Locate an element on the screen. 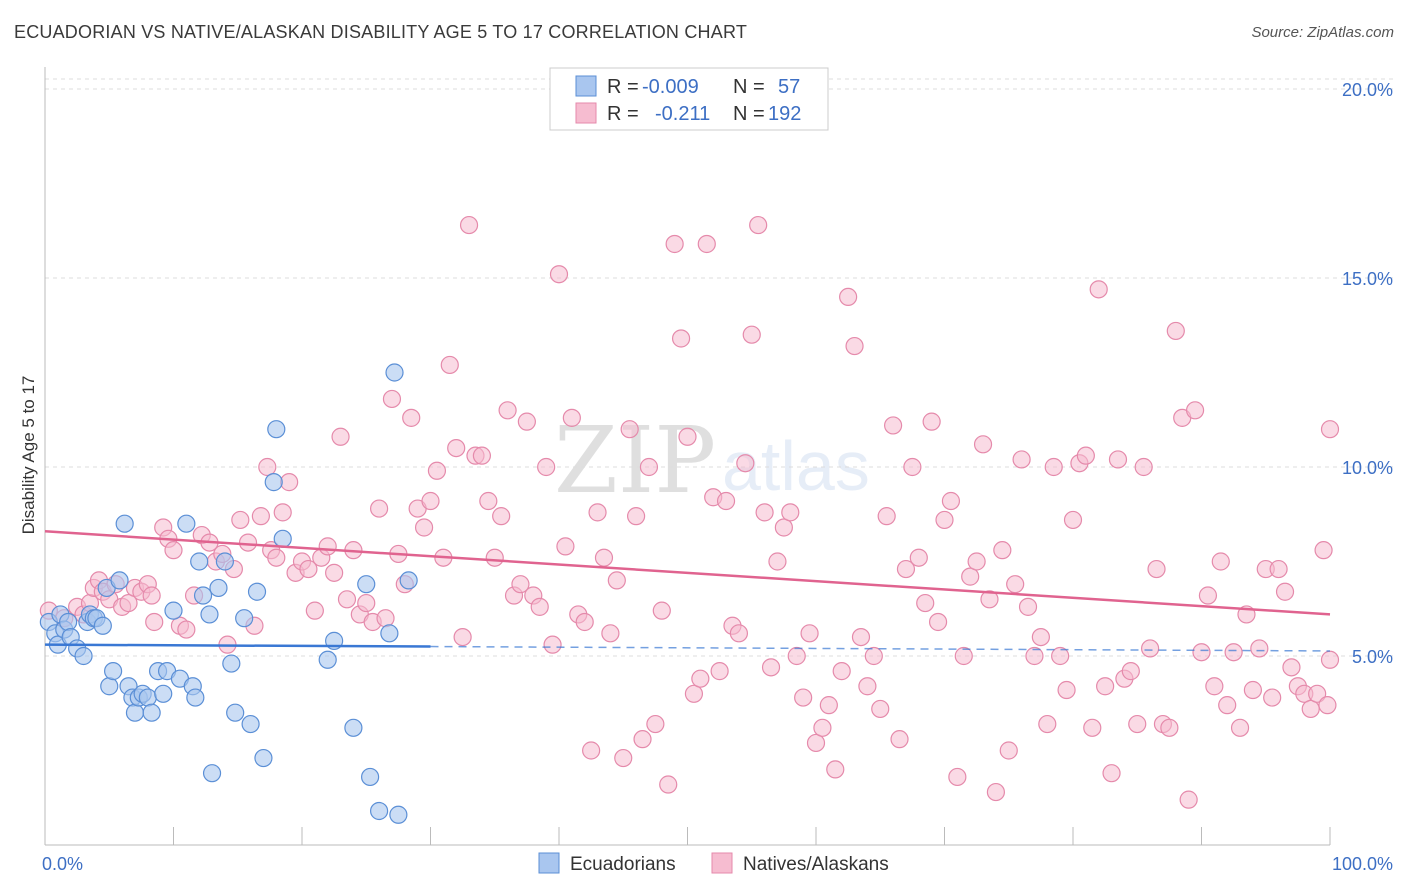 The width and height of the screenshot is (1406, 892). legend-n-value-2: 192 is located at coordinates (784, 114).